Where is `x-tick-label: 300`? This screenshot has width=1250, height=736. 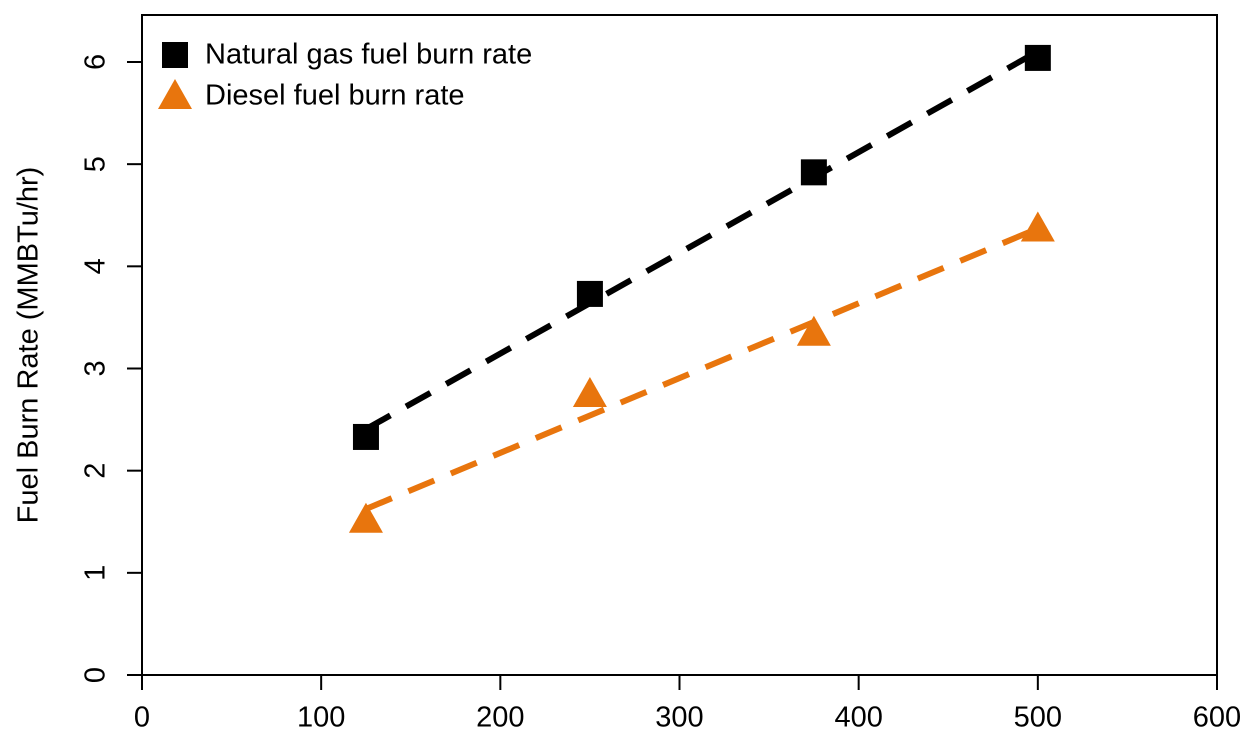 x-tick-label: 300 is located at coordinates (679, 718).